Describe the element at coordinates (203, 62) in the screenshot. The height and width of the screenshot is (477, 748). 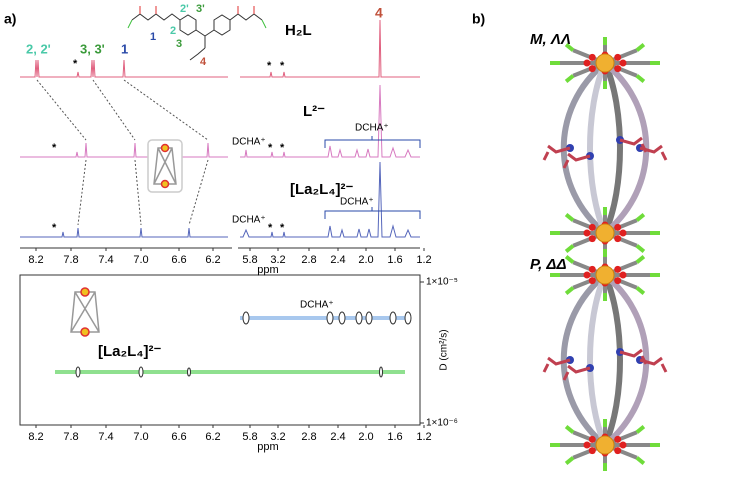
I see `ligand-label: 4` at that location.